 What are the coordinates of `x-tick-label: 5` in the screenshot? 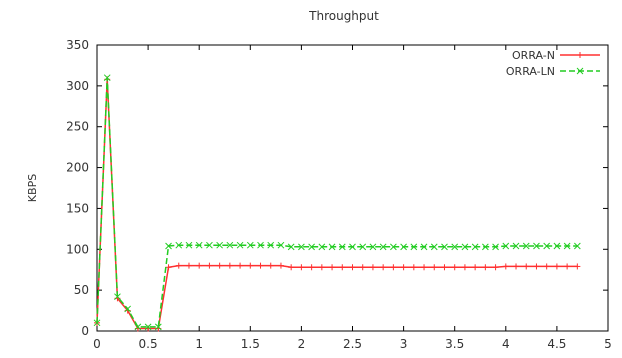 It's located at (608, 344).